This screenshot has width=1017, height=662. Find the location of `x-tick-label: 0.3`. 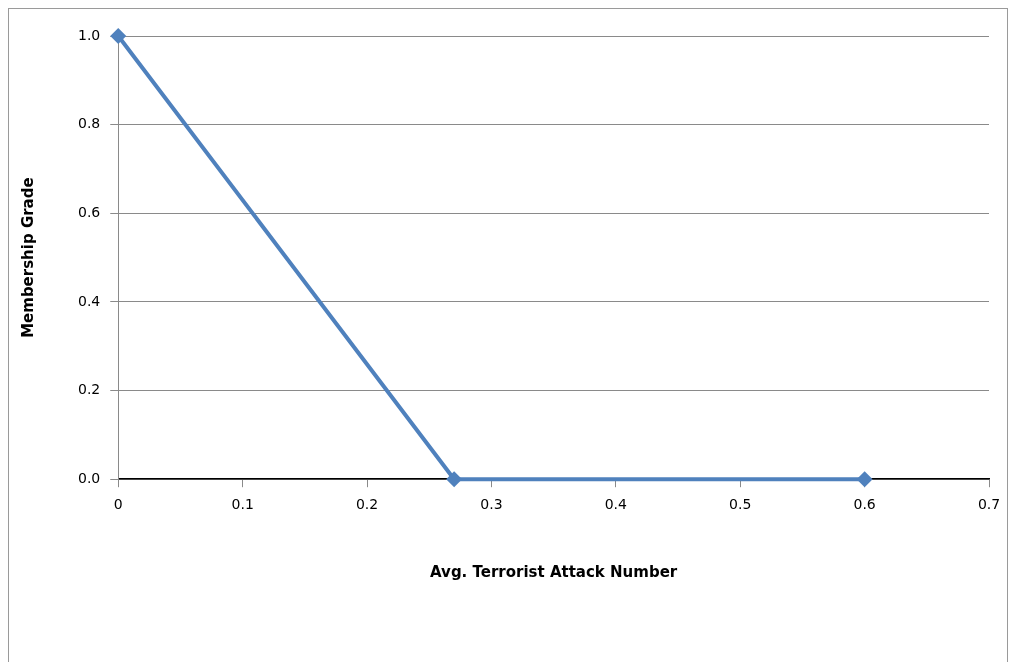

x-tick-label: 0.3 is located at coordinates (491, 504).